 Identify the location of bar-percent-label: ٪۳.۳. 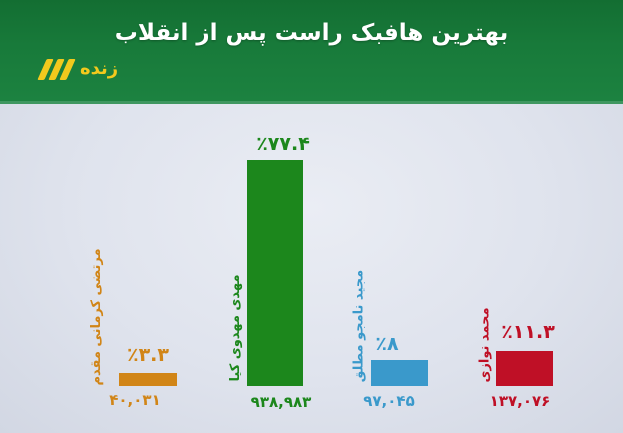
(147, 355).